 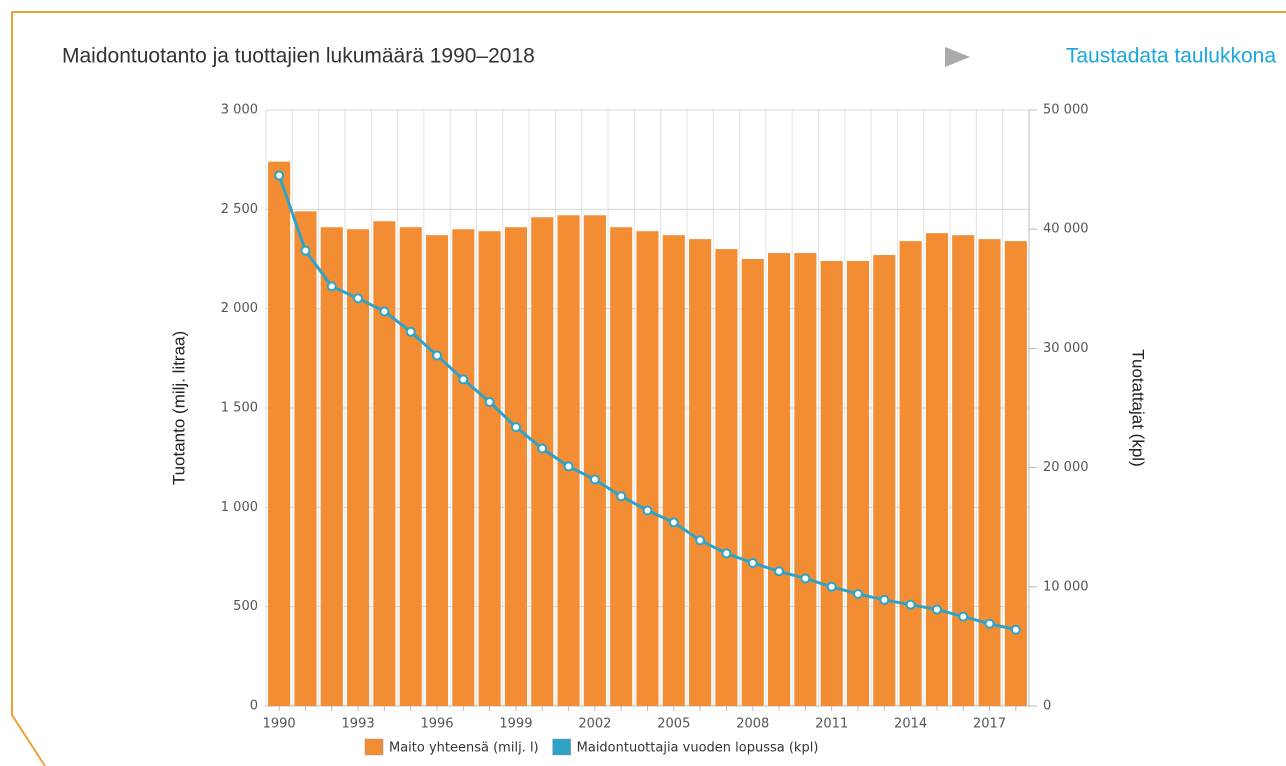 I want to click on link-icon, so click(x=957, y=57).